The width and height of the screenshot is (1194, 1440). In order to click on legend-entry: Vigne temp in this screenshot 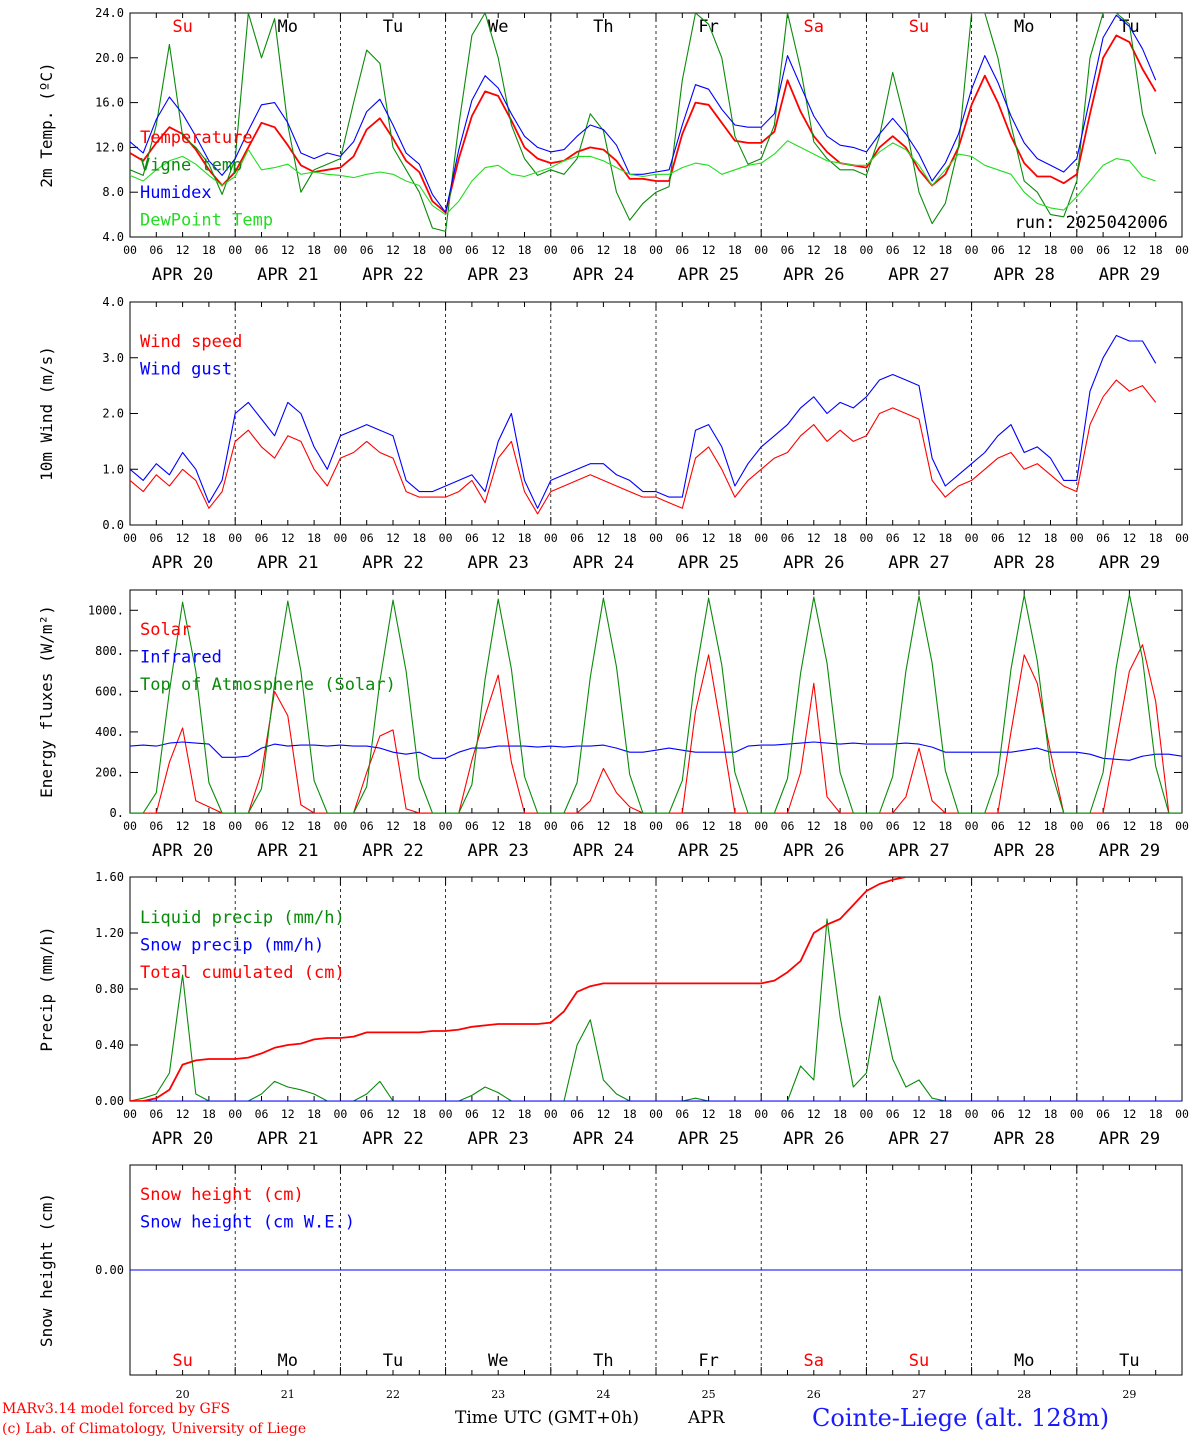, I will do `click(191, 166)`.